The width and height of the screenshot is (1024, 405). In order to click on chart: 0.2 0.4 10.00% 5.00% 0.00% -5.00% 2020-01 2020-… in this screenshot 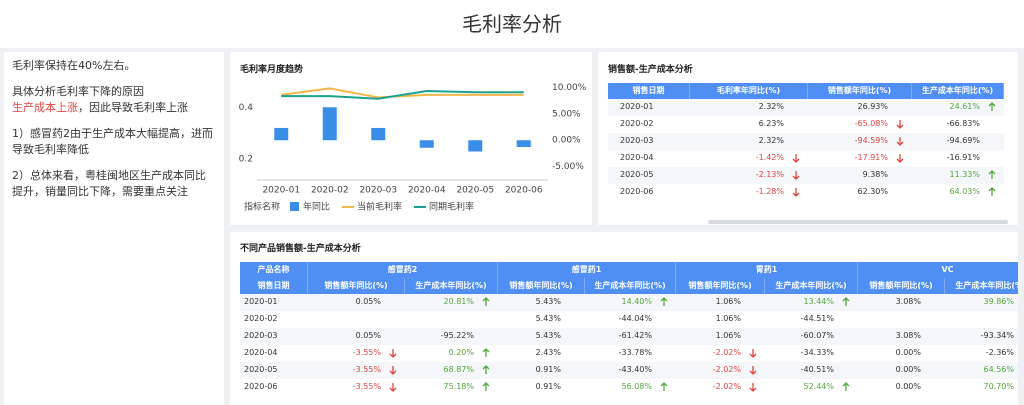, I will do `click(413, 148)`.